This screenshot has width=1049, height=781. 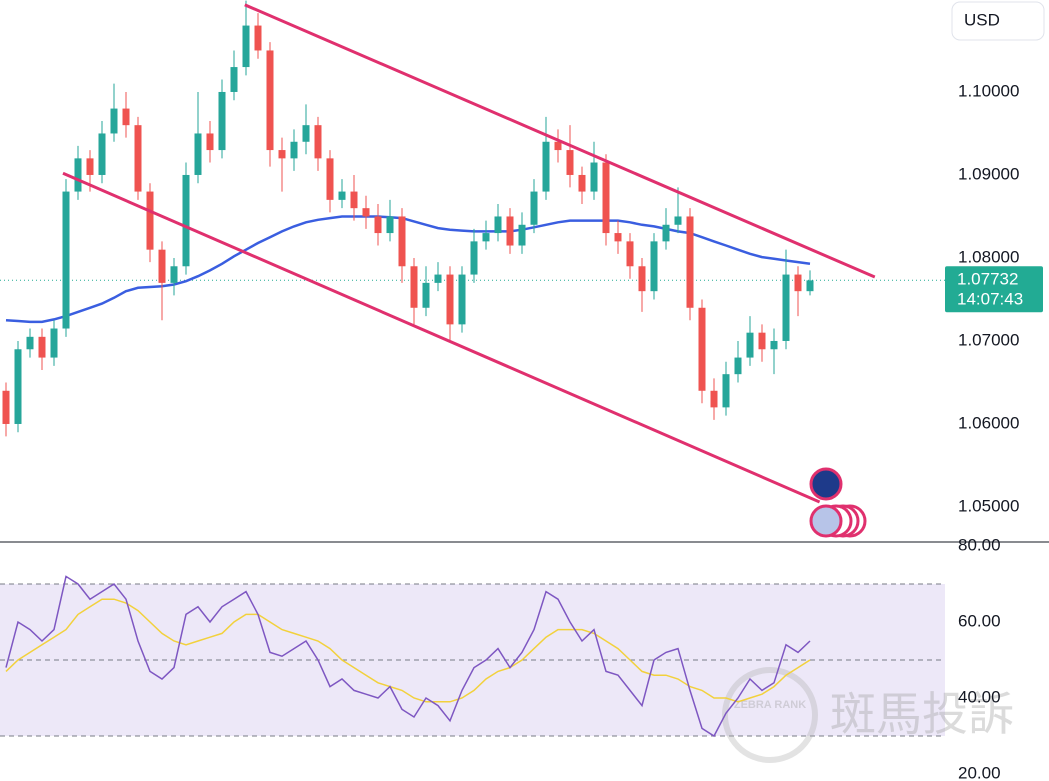 I want to click on currency-label: USD, so click(x=982, y=19).